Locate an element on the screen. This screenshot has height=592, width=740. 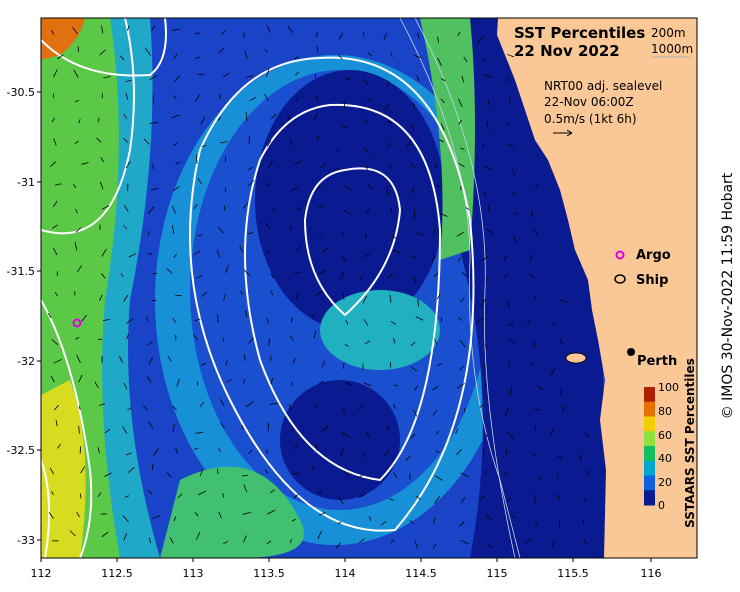
yellow-patch-west is located at coordinates (63, 469).